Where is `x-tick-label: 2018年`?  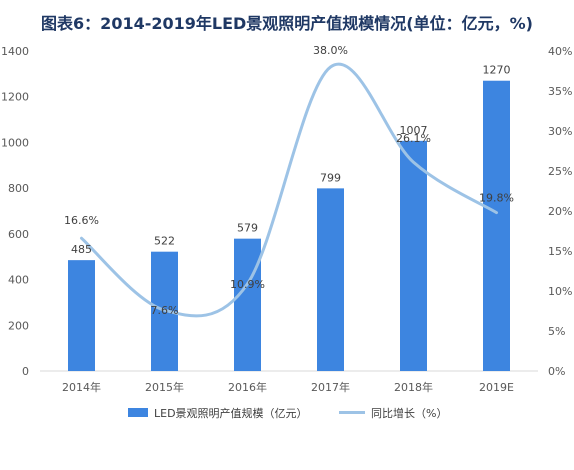 x-tick-label: 2018年 is located at coordinates (413, 387).